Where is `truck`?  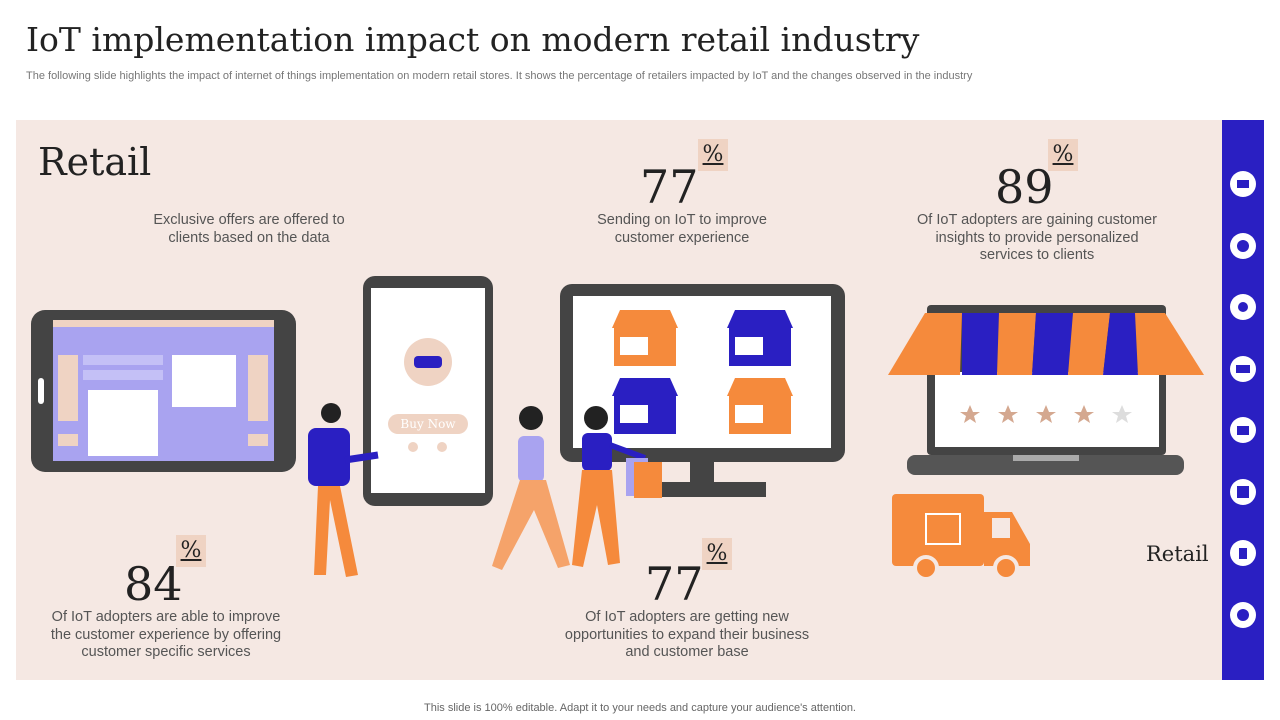 truck is located at coordinates (961, 537).